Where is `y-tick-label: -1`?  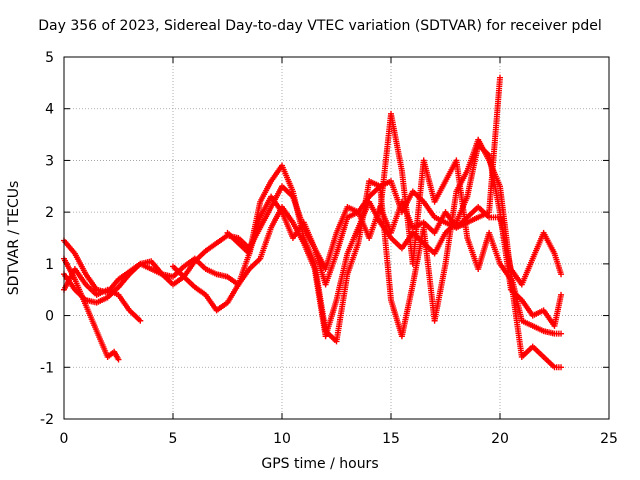
y-tick-label: -1 is located at coordinates (47, 368).